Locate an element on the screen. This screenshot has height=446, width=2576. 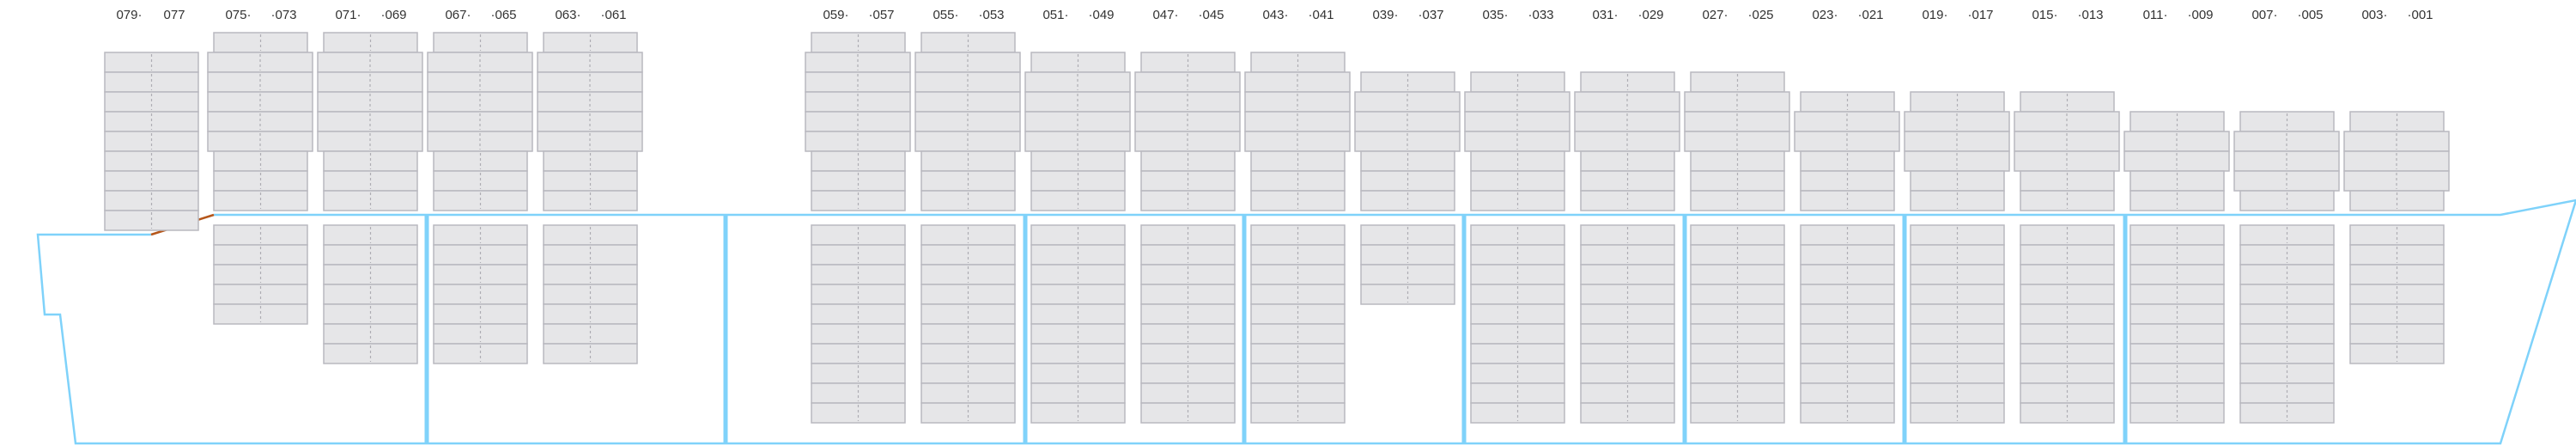
bay-label-left: 071· is located at coordinates (348, 15).